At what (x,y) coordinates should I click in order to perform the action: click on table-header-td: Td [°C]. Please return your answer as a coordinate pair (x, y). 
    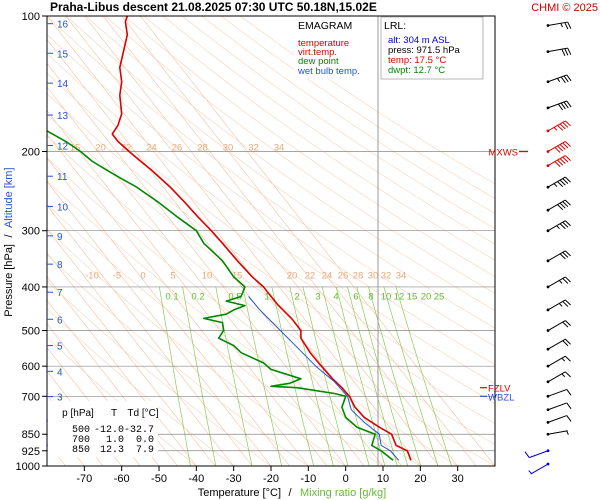
    Looking at the image, I should click on (142, 413).